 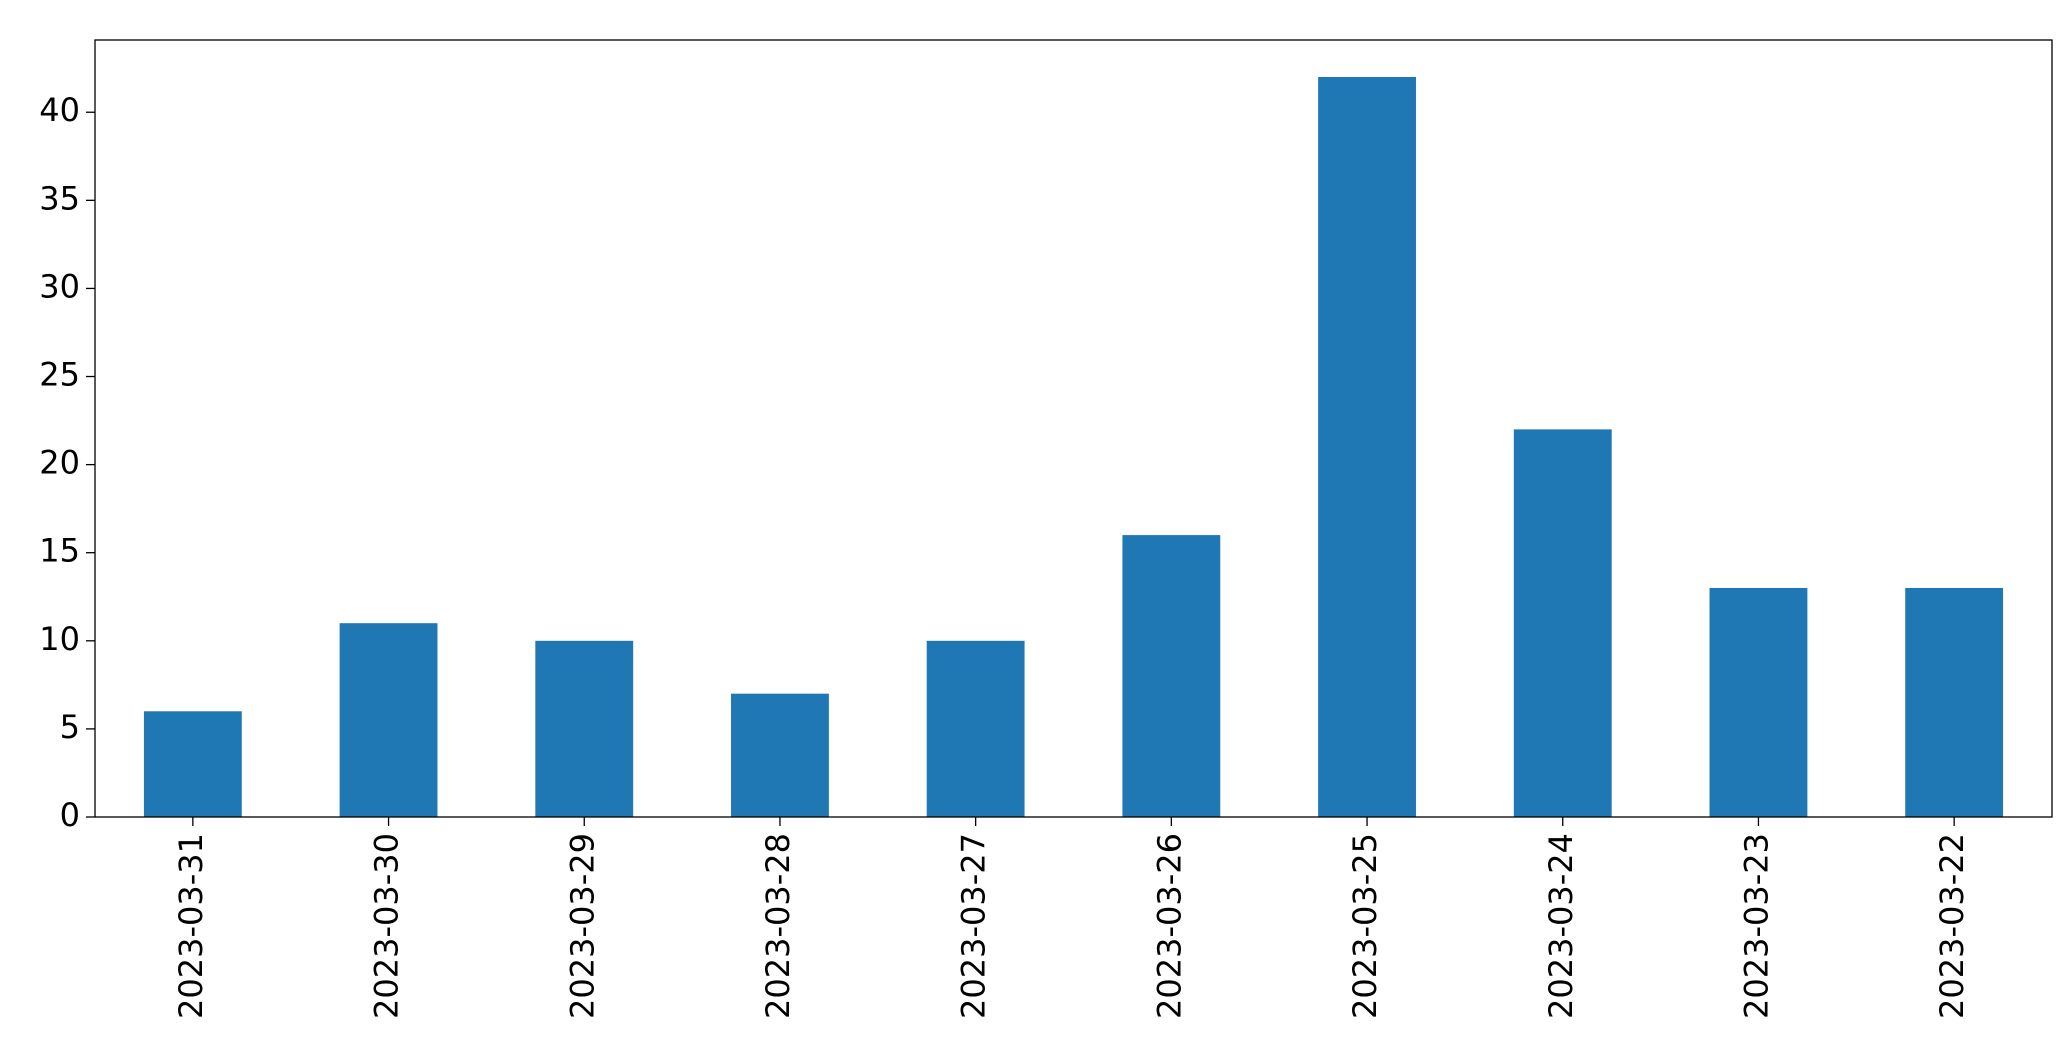 What do you see at coordinates (974, 926) in the screenshot?
I see `x-tick-label: 2023-03-27` at bounding box center [974, 926].